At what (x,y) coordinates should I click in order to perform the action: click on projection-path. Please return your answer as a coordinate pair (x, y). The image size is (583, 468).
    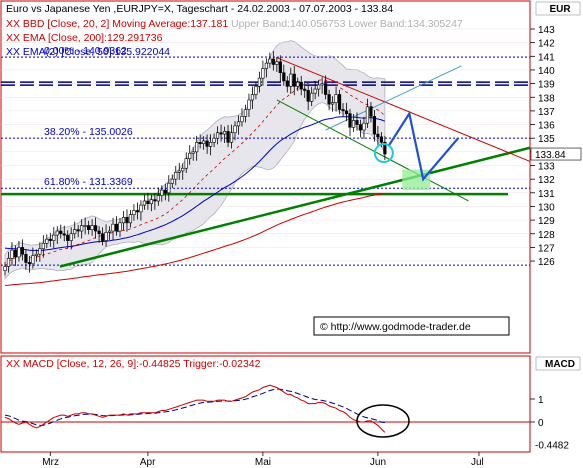
    Looking at the image, I should click on (423, 146).